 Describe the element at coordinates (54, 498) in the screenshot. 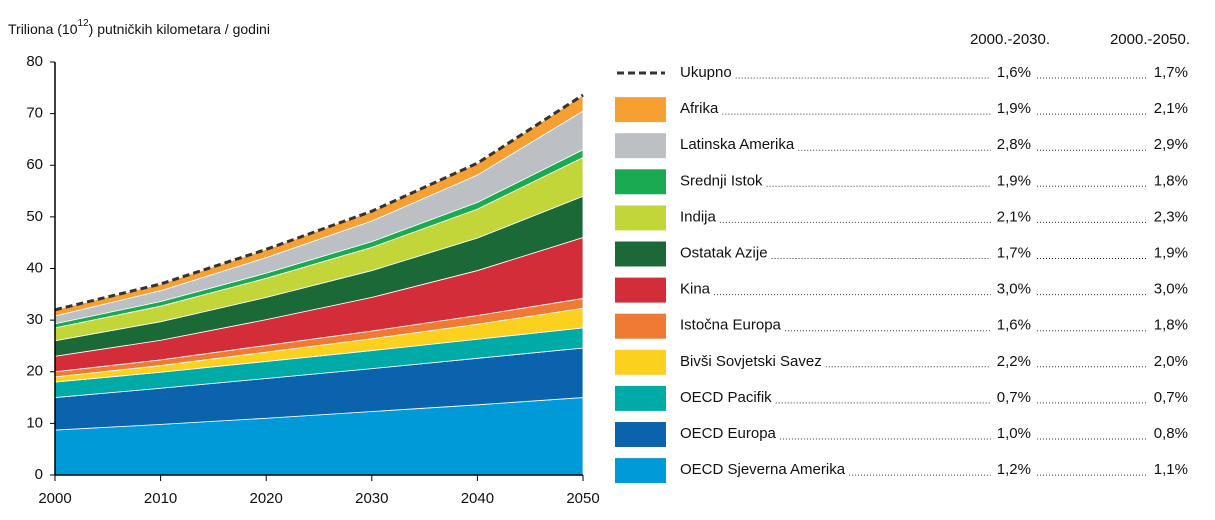

I see `x-tick-label: 2000` at that location.